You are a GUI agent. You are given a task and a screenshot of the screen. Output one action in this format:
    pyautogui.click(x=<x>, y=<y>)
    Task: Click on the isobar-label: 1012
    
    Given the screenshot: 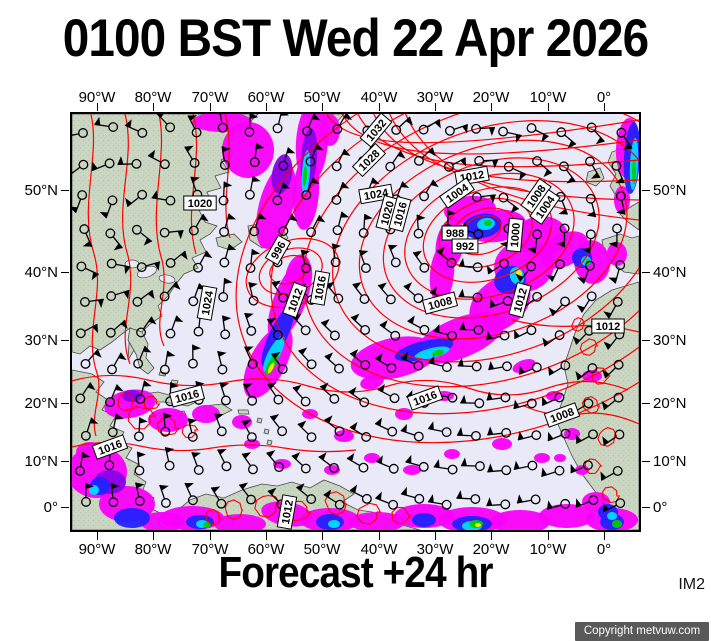 What is the action you would take?
    pyautogui.click(x=608, y=326)
    